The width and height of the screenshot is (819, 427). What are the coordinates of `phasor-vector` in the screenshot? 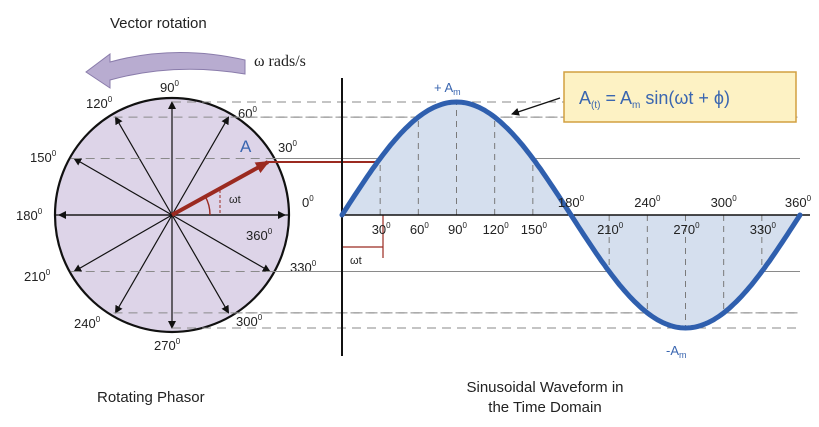 It's located at (220, 188).